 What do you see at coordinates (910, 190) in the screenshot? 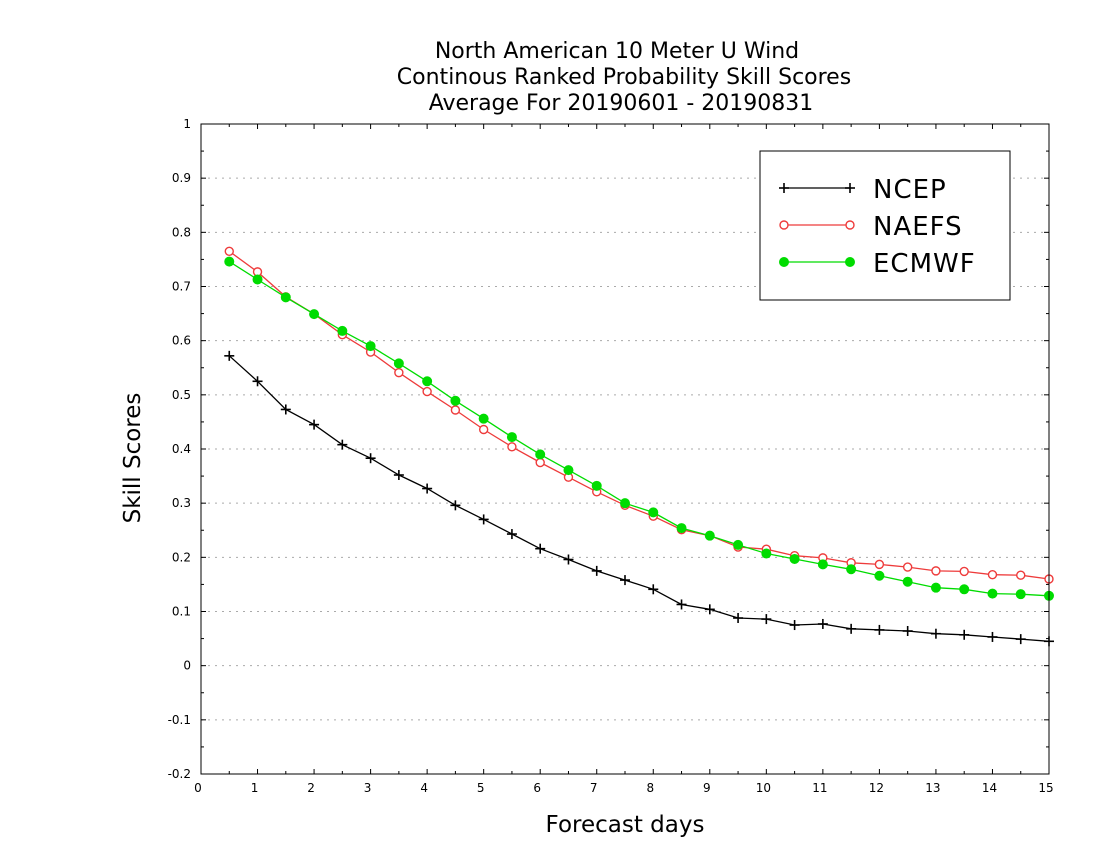
I see `legend-label-ncep: NCEP` at bounding box center [910, 190].